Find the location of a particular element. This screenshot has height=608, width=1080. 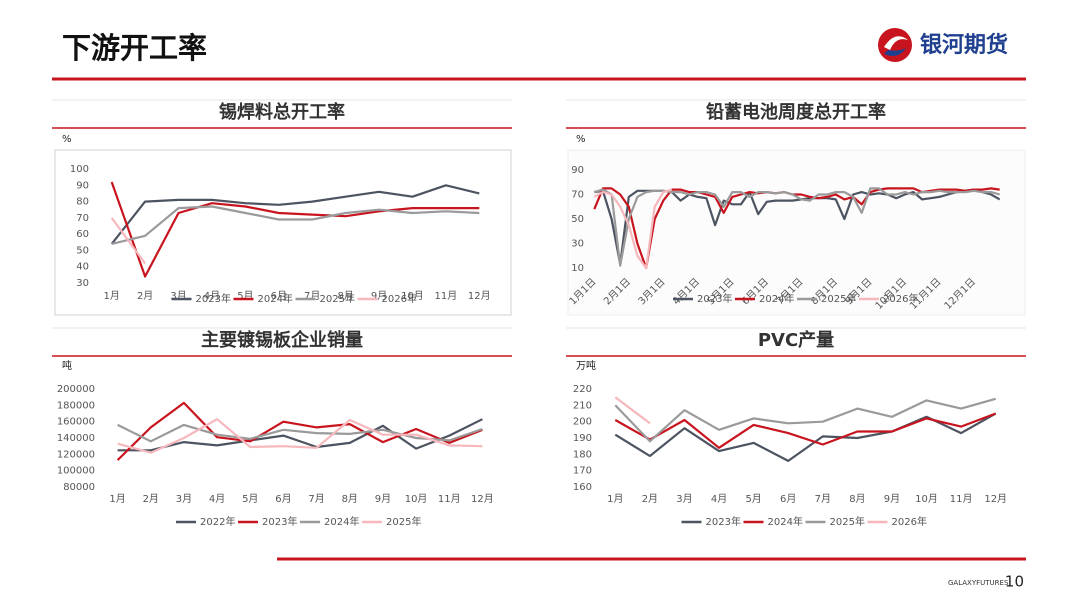

y-tick-label: 80000 is located at coordinates (79, 487).